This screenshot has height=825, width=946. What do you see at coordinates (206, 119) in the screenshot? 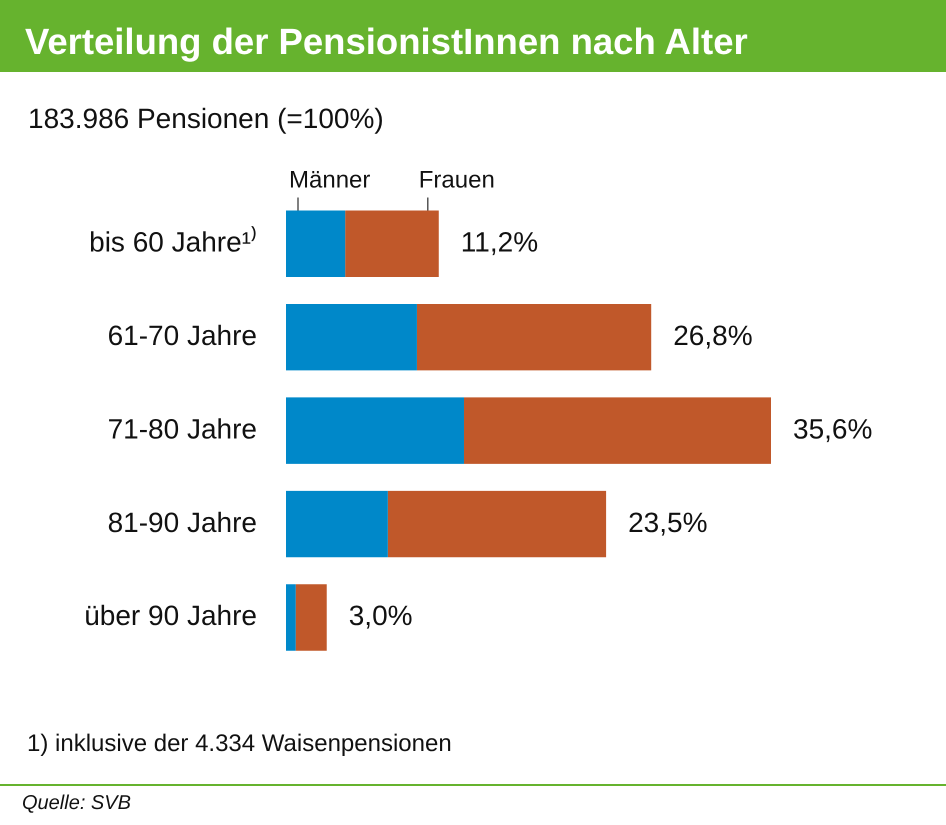
I see `chart-subtitle: 183.986 Pensionen (=100%)` at bounding box center [206, 119].